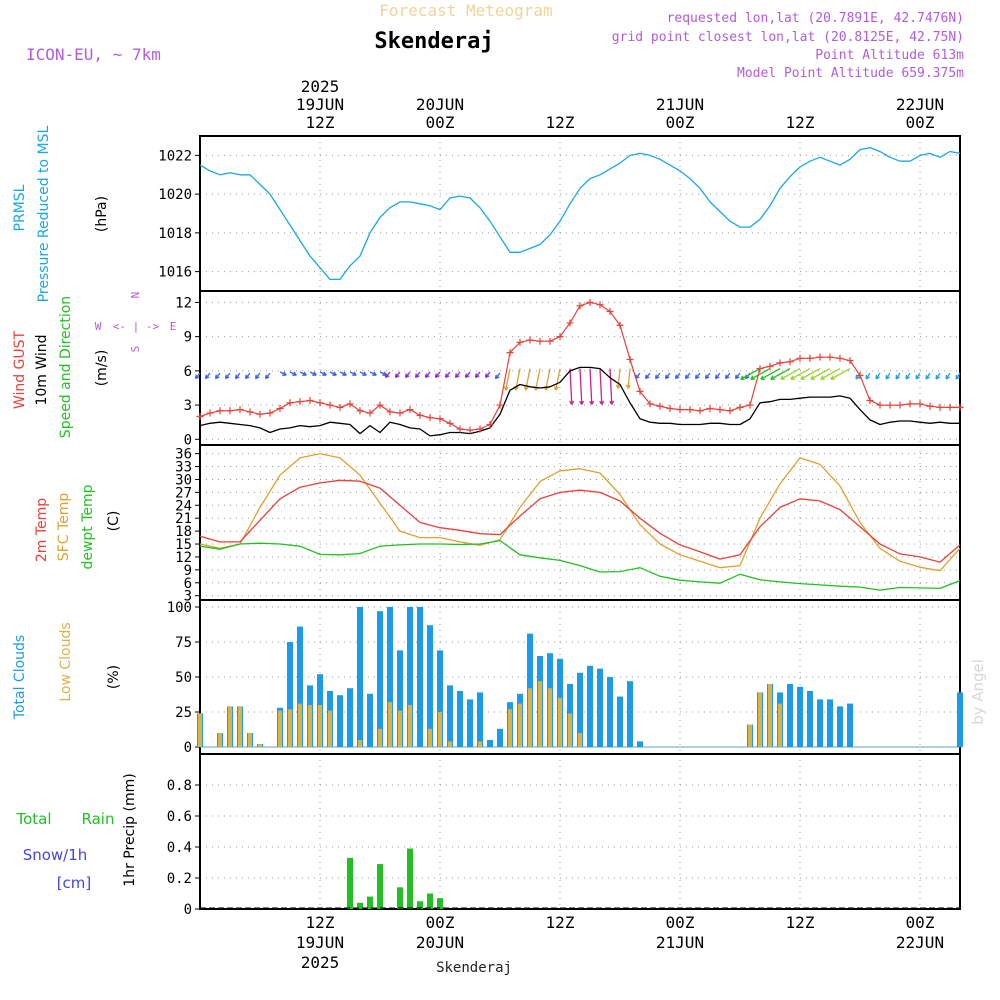  What do you see at coordinates (188, 584) in the screenshot?
I see `y-tick-label: 6` at bounding box center [188, 584].